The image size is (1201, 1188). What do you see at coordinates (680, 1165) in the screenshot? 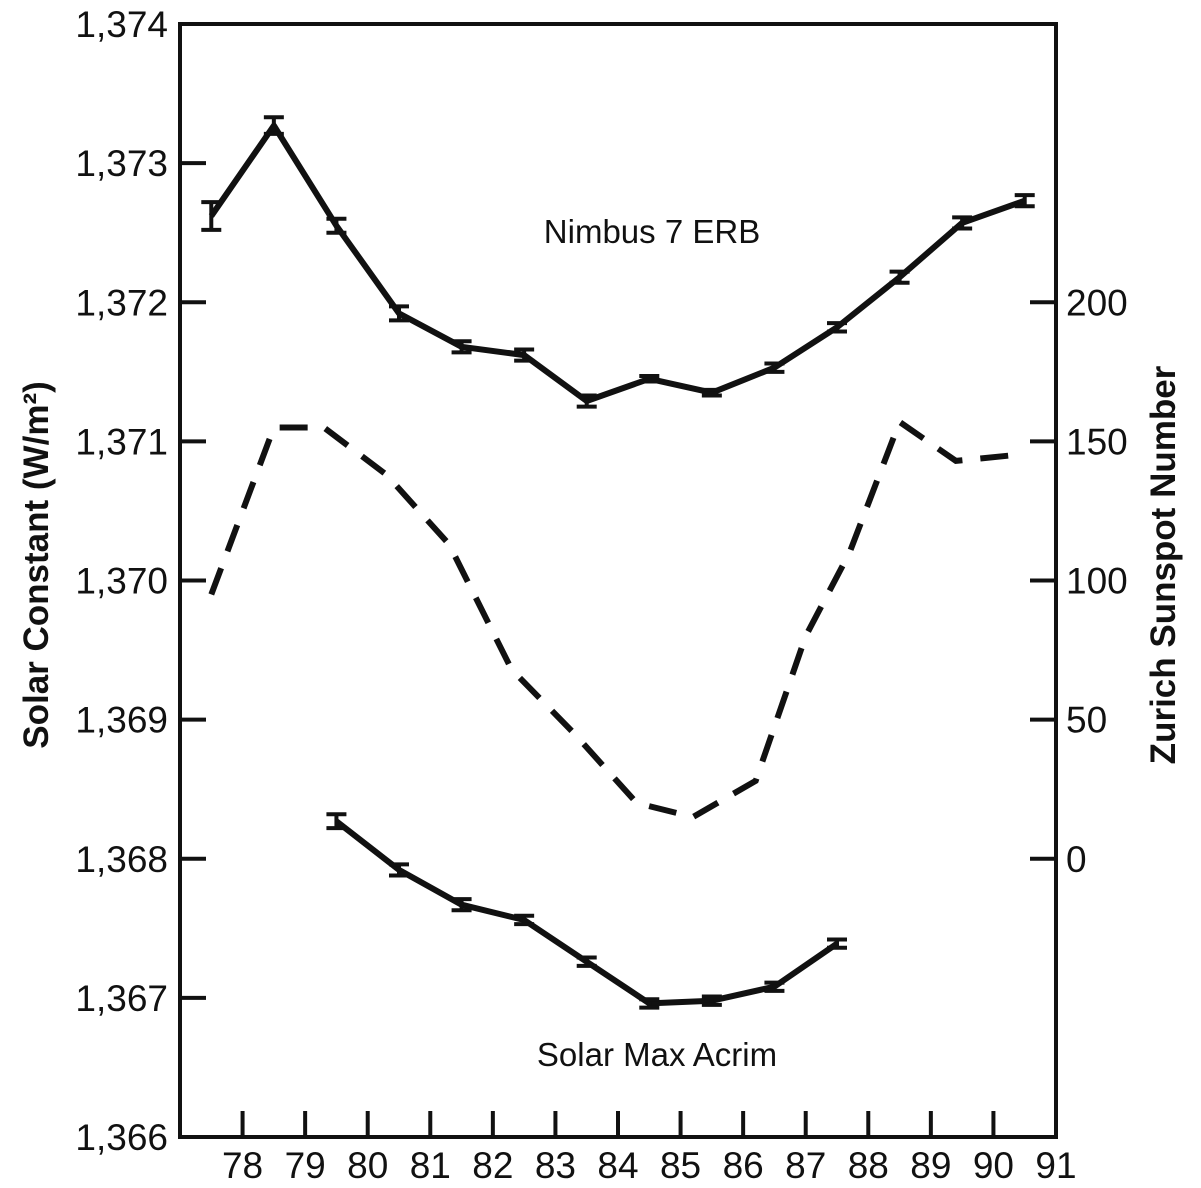
I see `x-tick-label: 85` at bounding box center [680, 1165].